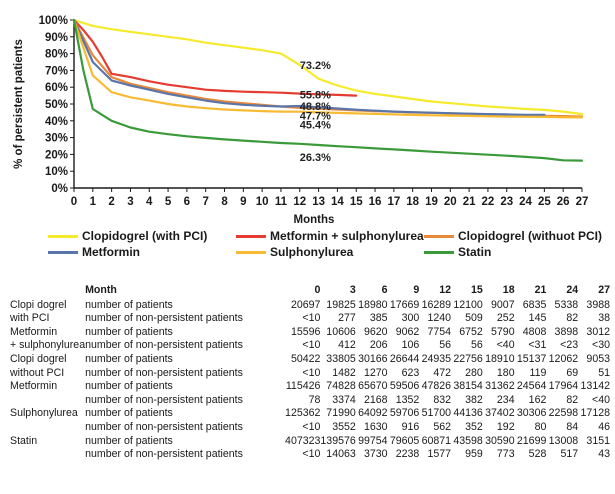  What do you see at coordinates (598, 358) in the screenshot?
I see `value-cell: 9053` at bounding box center [598, 358].